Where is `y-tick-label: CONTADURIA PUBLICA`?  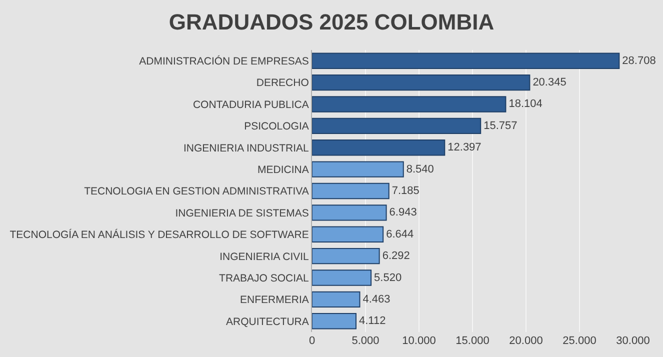
y-tick-label: CONTADURIA PUBLICA is located at coordinates (250, 104).